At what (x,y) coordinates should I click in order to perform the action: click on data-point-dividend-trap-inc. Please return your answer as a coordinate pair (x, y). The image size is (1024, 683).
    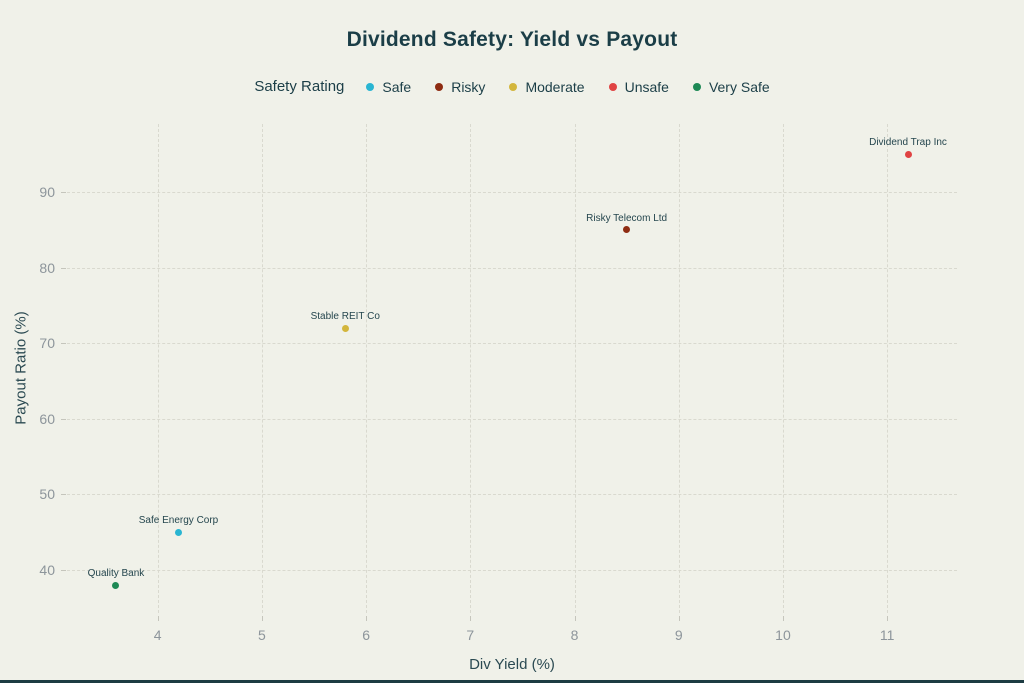
    Looking at the image, I should click on (908, 154).